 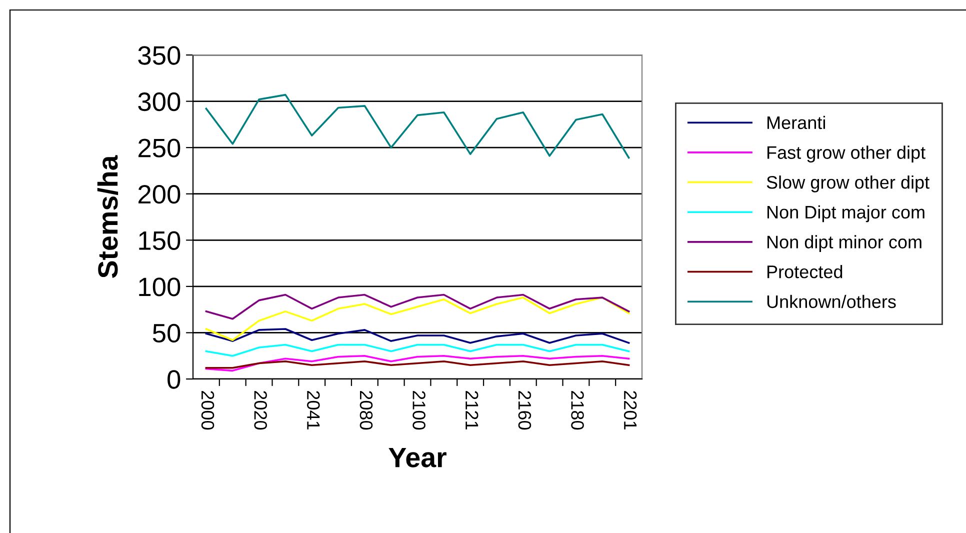 I want to click on x-tick-label: 2020, so click(x=260, y=410).